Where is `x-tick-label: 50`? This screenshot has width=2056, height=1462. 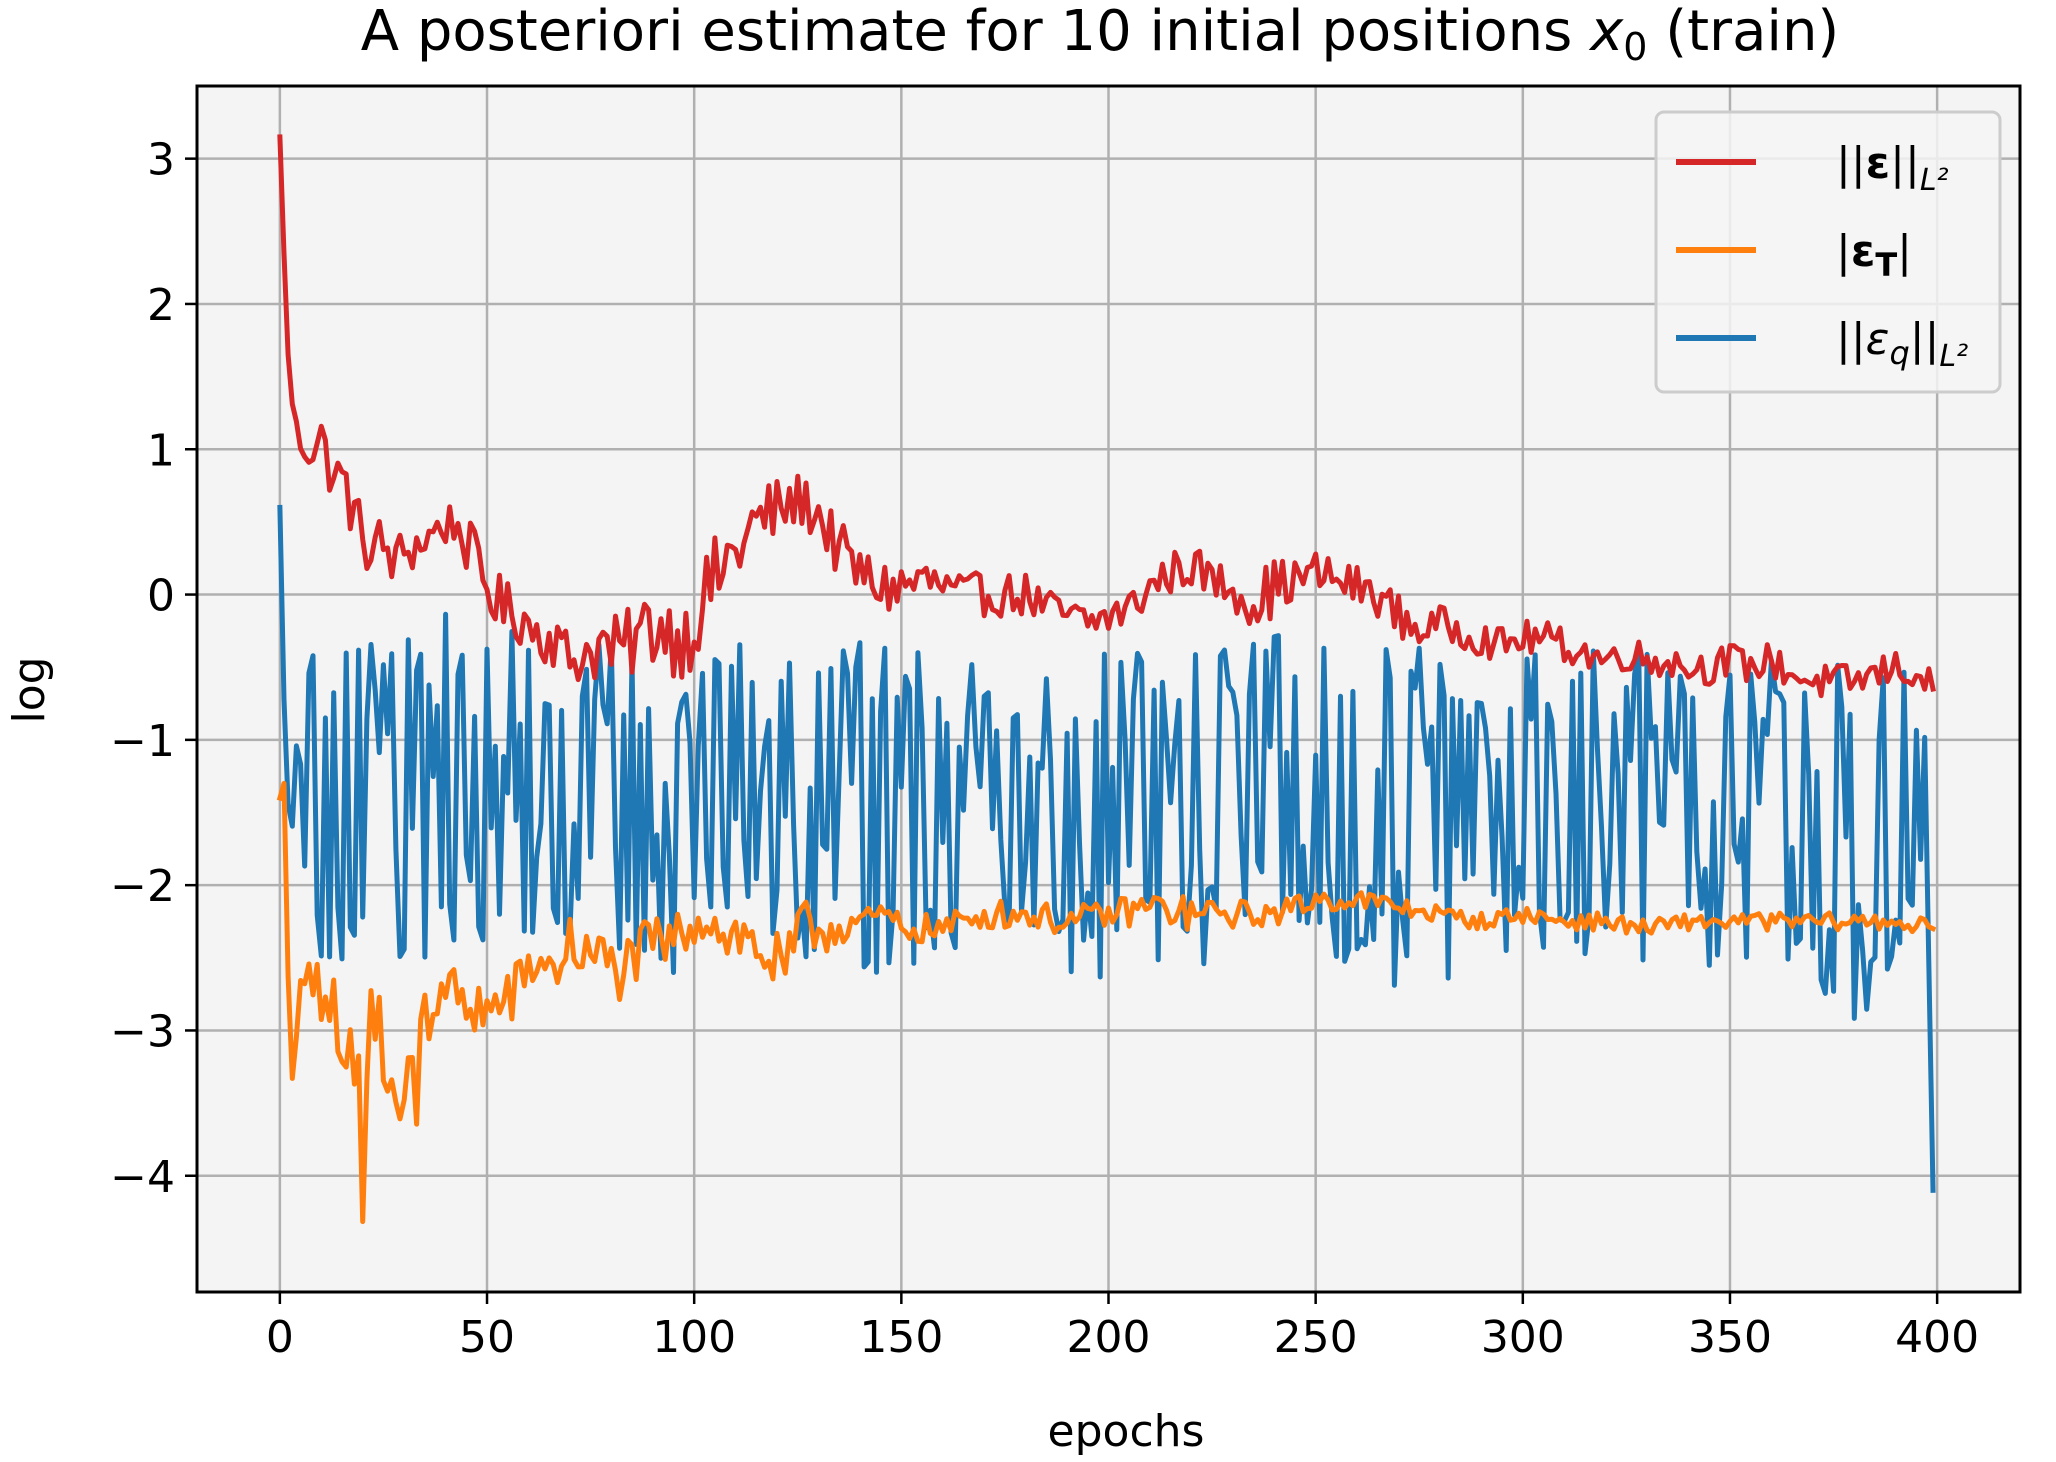 x-tick-label: 50 is located at coordinates (487, 1337).